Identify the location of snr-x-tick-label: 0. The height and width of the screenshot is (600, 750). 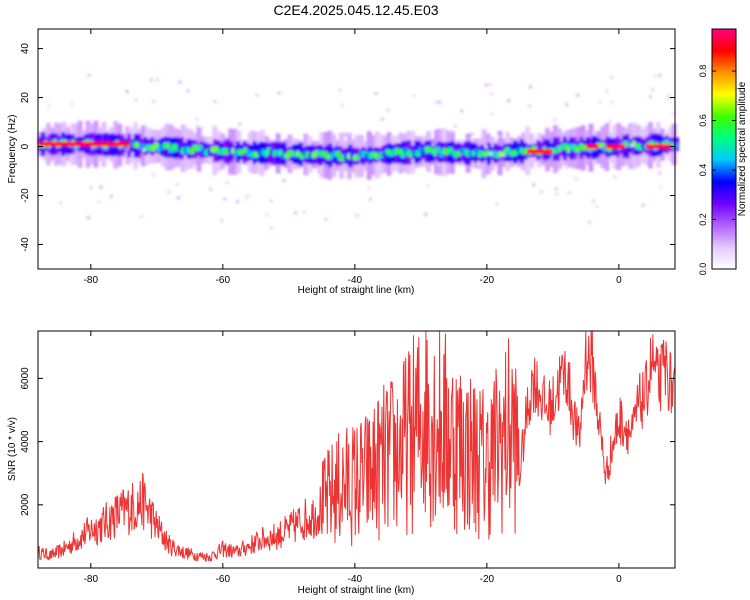
(619, 579).